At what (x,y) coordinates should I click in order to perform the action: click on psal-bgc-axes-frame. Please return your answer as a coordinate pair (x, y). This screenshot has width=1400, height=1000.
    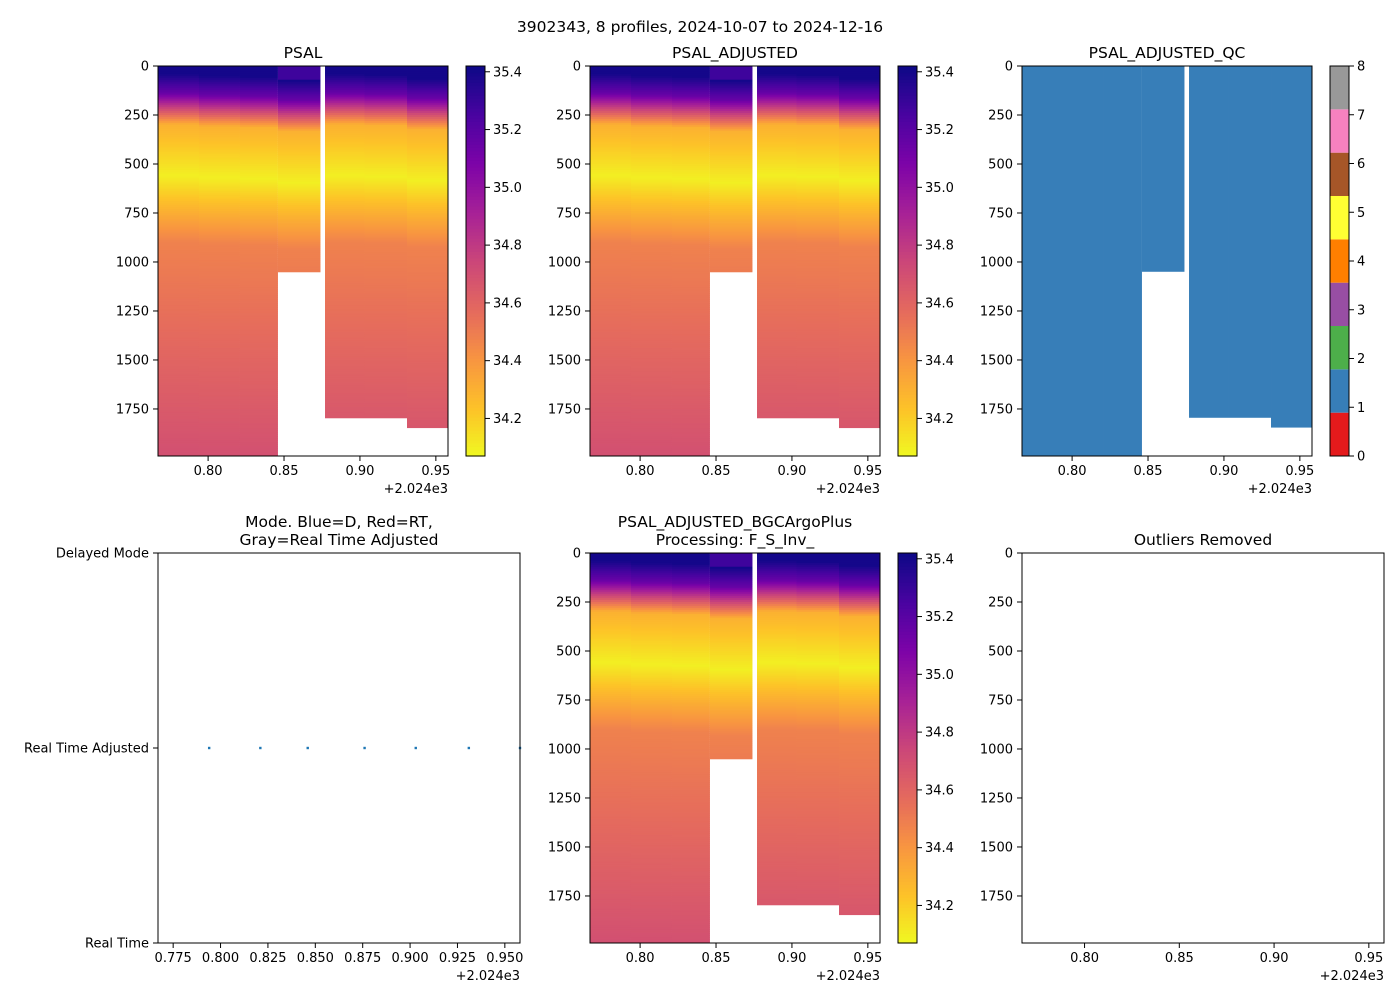
    Looking at the image, I should click on (735, 748).